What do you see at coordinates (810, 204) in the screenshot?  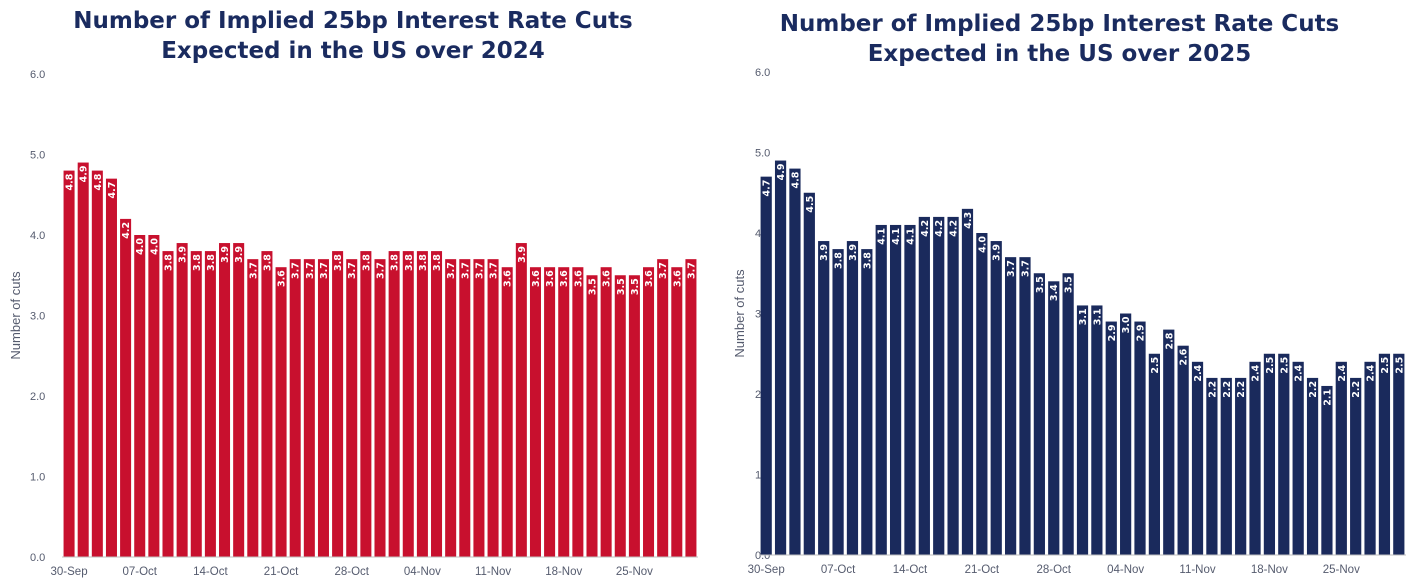 I see `bar-value-label: 4.5` at bounding box center [810, 204].